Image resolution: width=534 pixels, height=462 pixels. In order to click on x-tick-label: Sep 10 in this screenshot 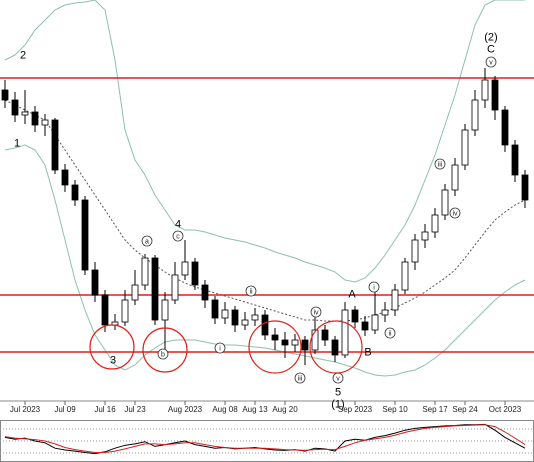, I will do `click(395, 409)`.